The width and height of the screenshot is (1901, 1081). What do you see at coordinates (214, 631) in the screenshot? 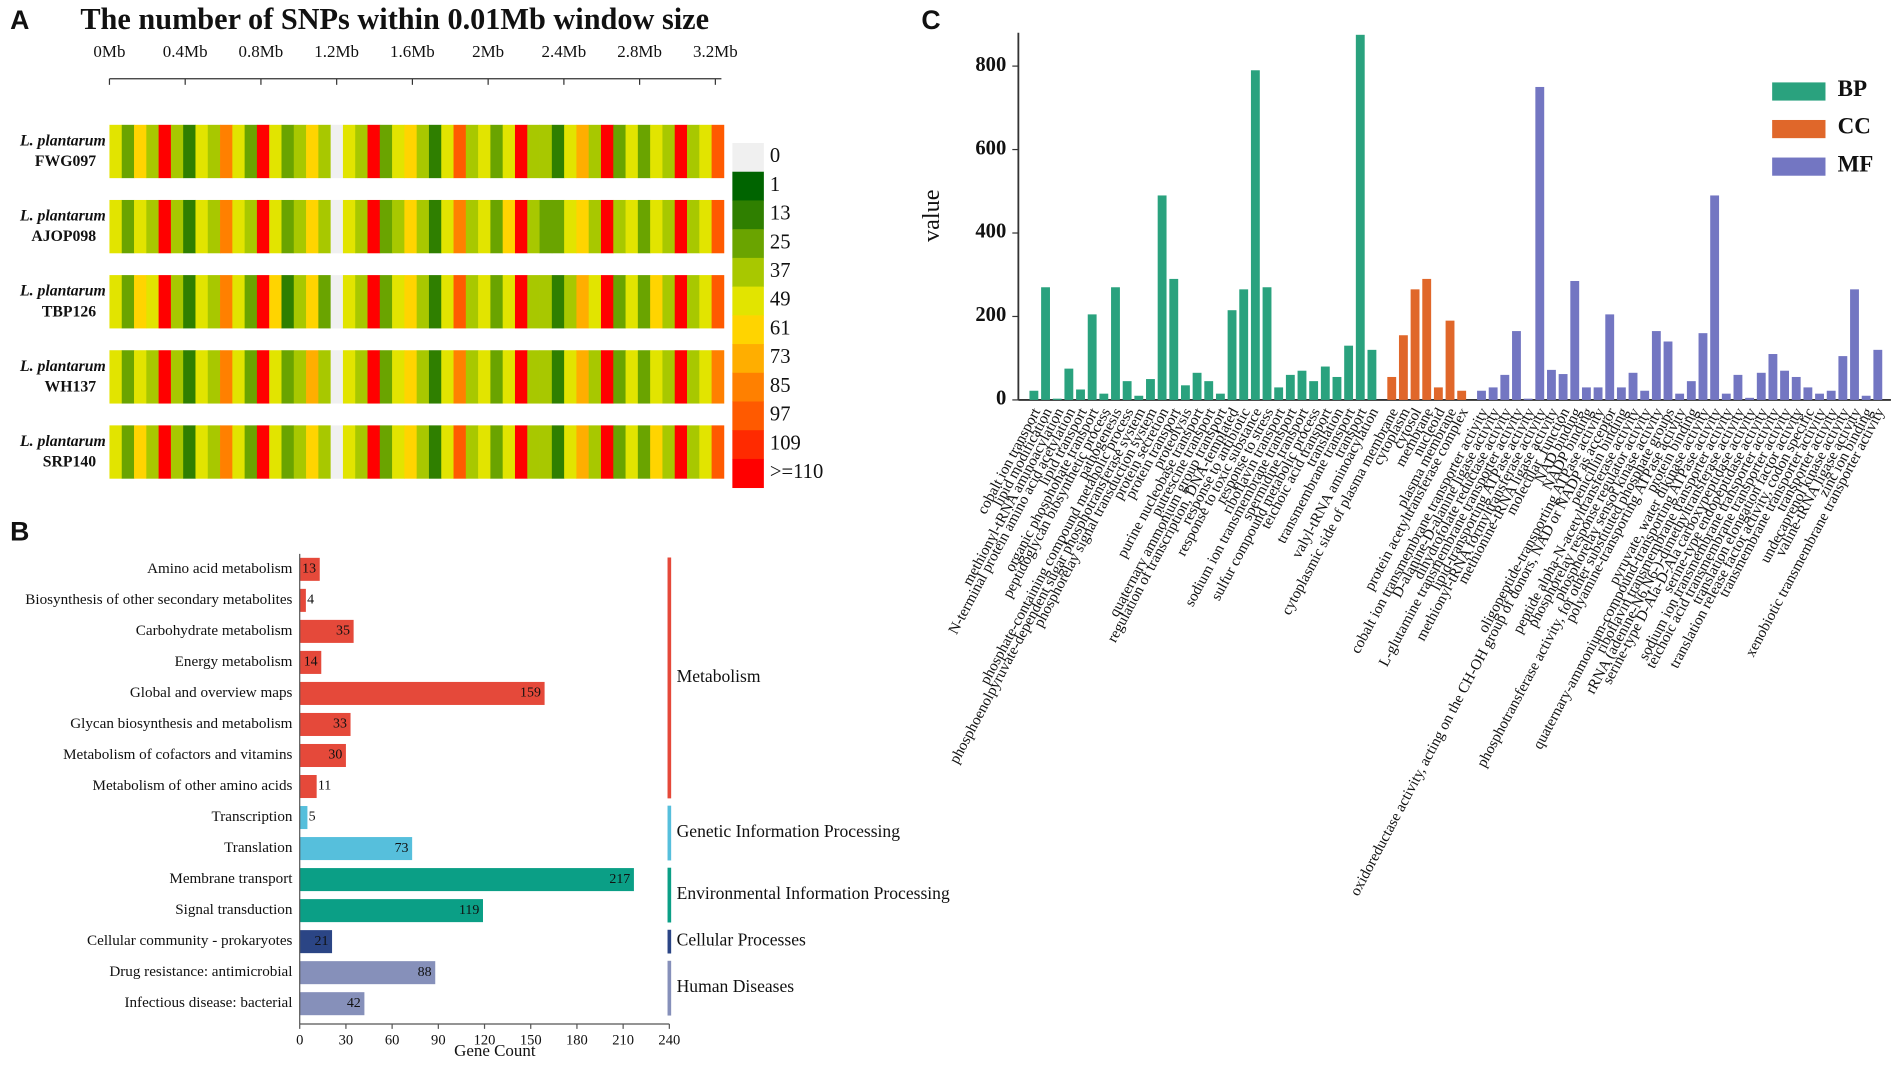
I see `category-label: Carbohydrate metabolism` at bounding box center [214, 631].